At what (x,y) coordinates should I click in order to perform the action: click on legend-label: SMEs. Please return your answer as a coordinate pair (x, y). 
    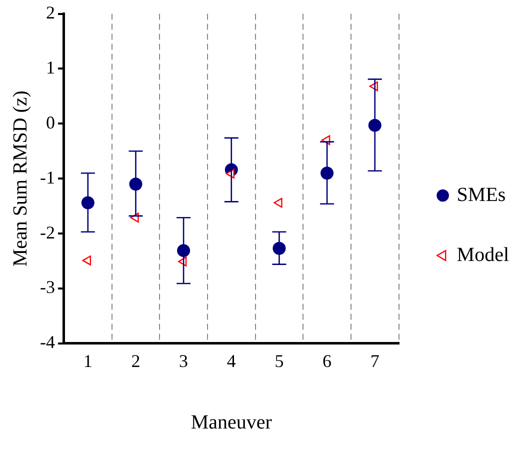
    Looking at the image, I should click on (481, 195).